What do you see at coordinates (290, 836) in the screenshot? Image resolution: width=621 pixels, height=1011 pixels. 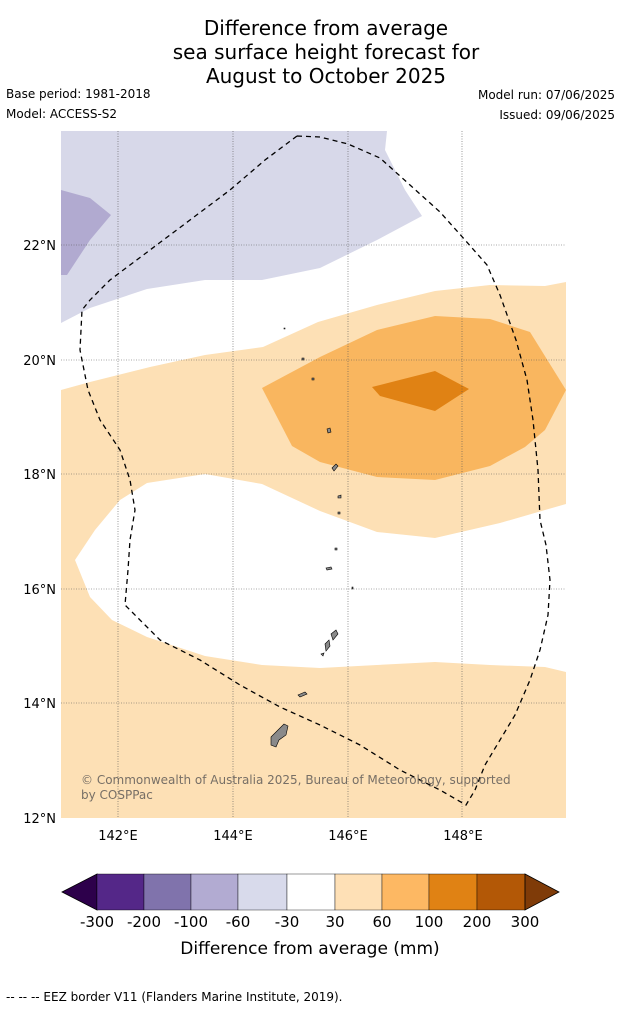 I see `longitude-labels: 142°E 144°E 146°E 148°E` at bounding box center [290, 836].